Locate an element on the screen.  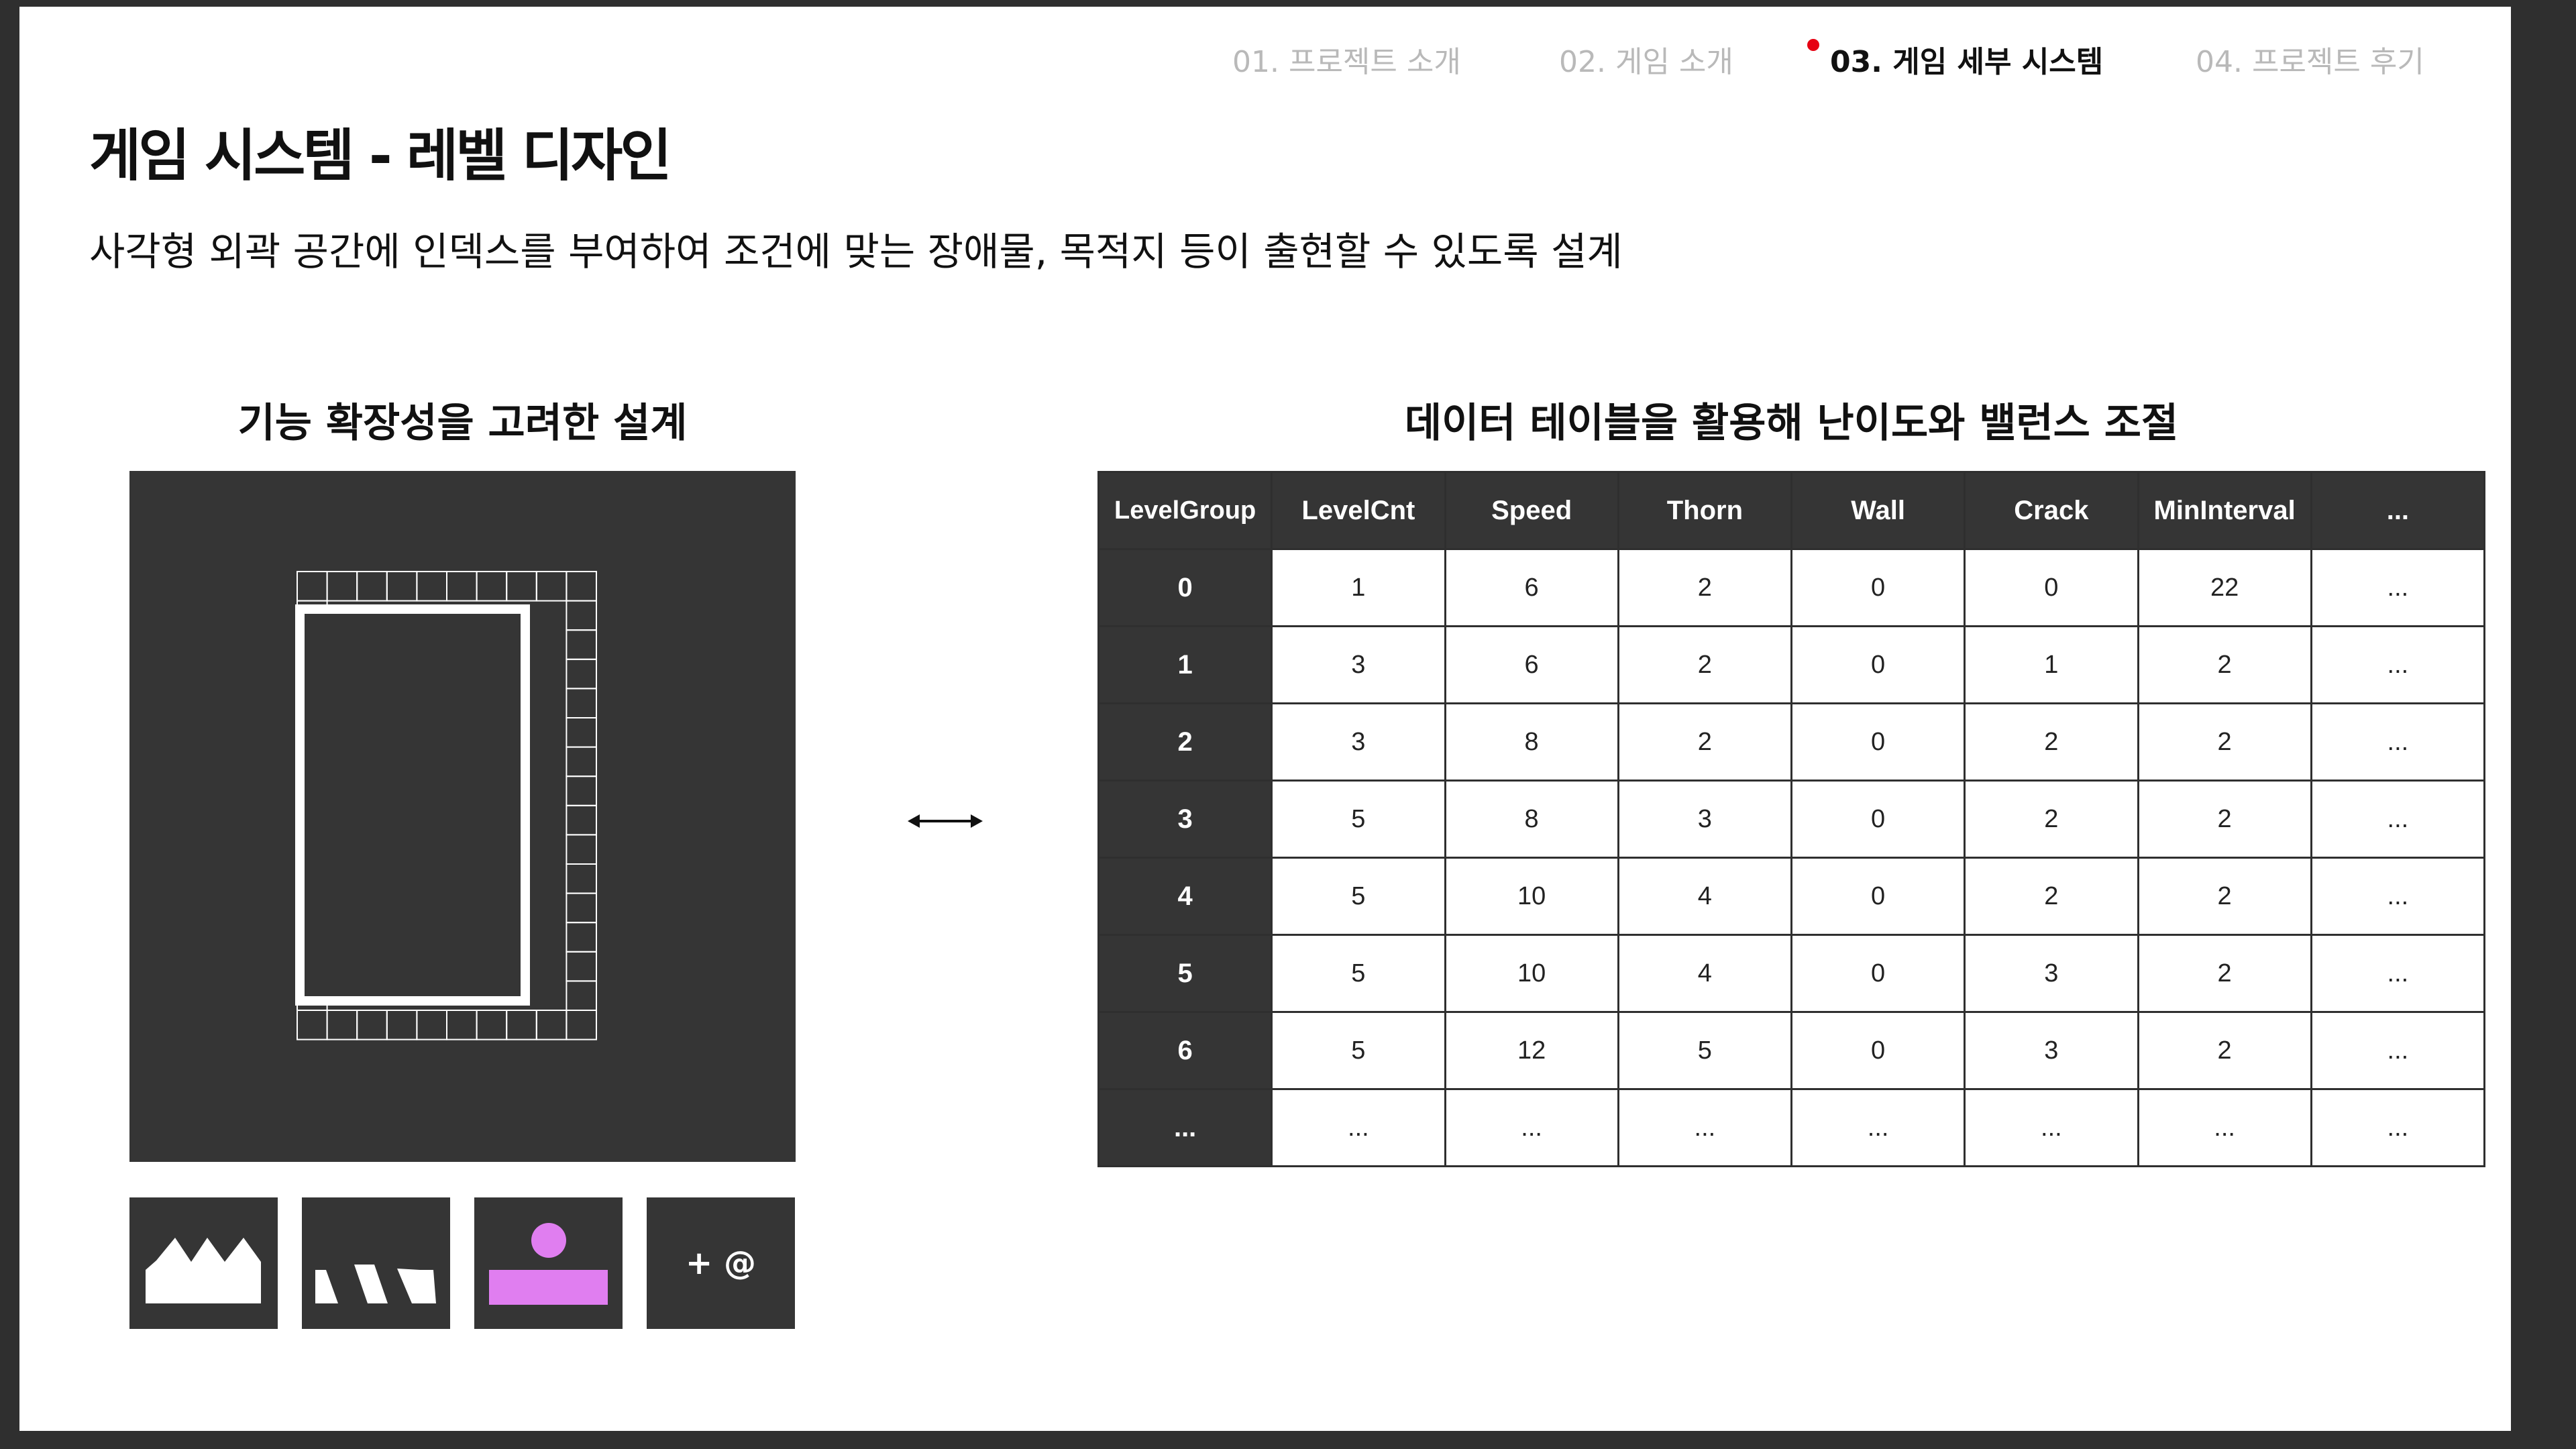
level-index-grid is located at coordinates (446, 805).